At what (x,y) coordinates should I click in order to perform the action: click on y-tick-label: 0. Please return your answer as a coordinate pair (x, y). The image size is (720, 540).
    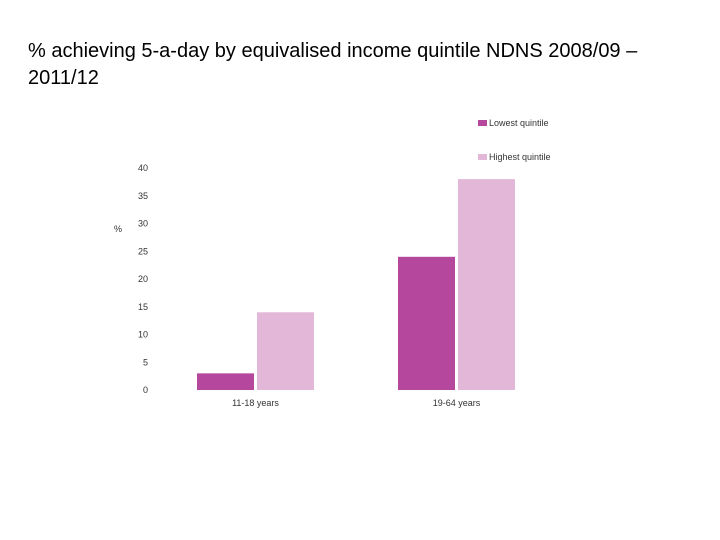
    Looking at the image, I should click on (145, 390).